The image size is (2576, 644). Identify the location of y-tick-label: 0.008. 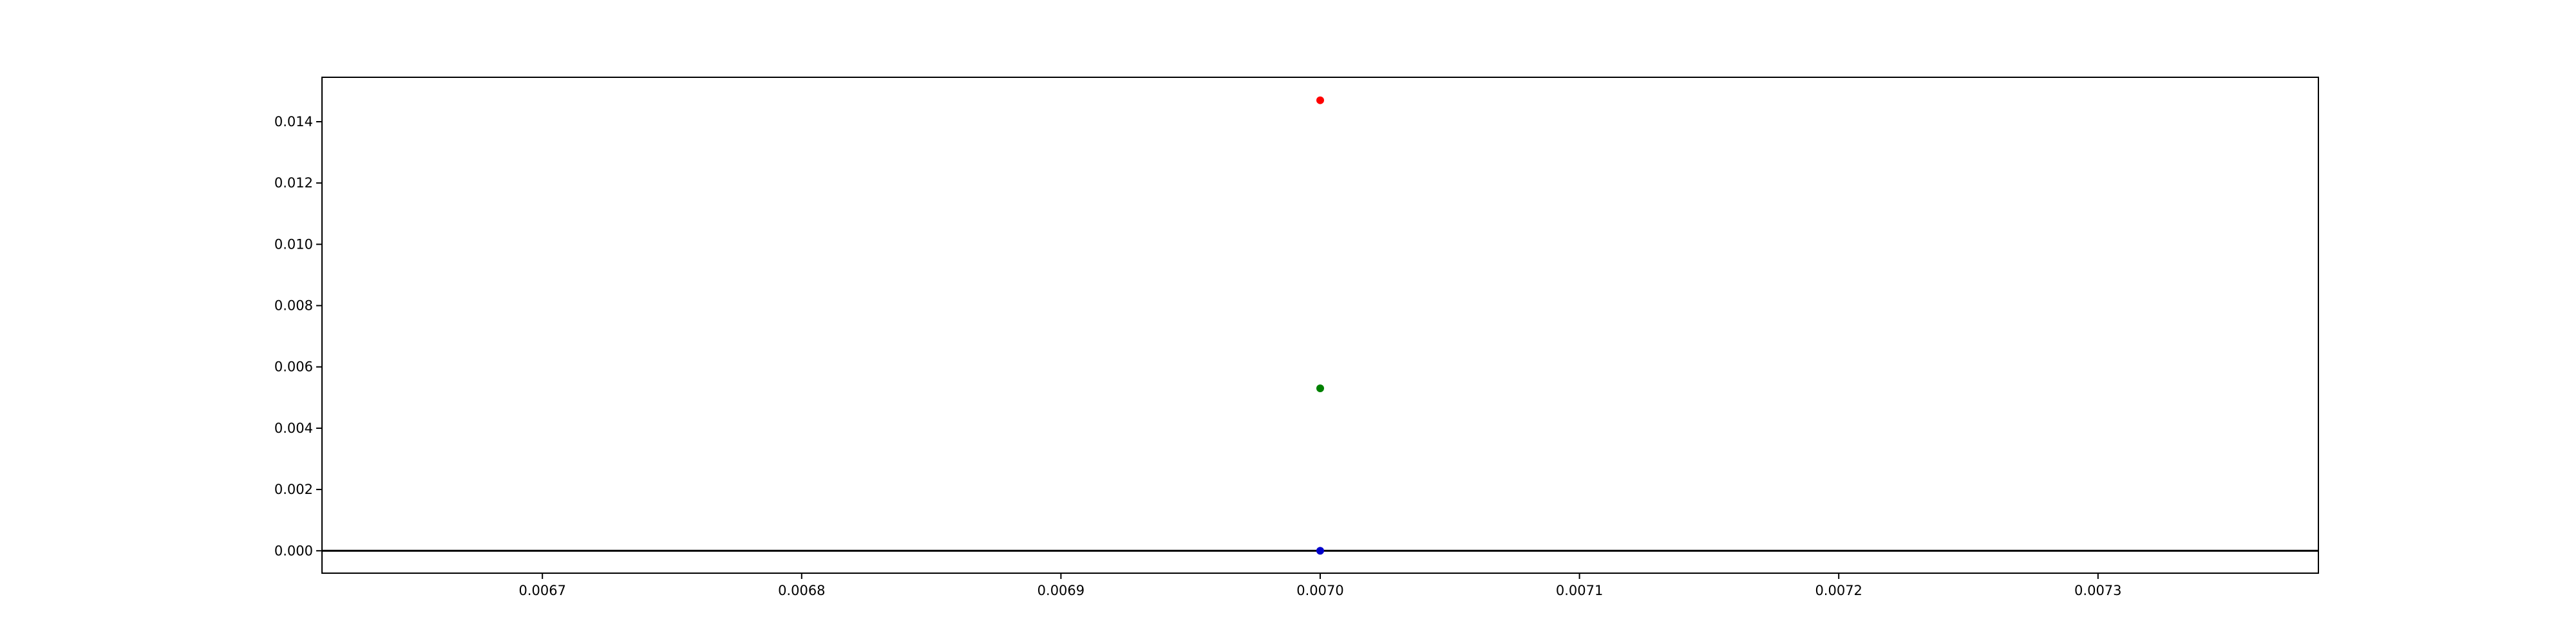
(293, 306).